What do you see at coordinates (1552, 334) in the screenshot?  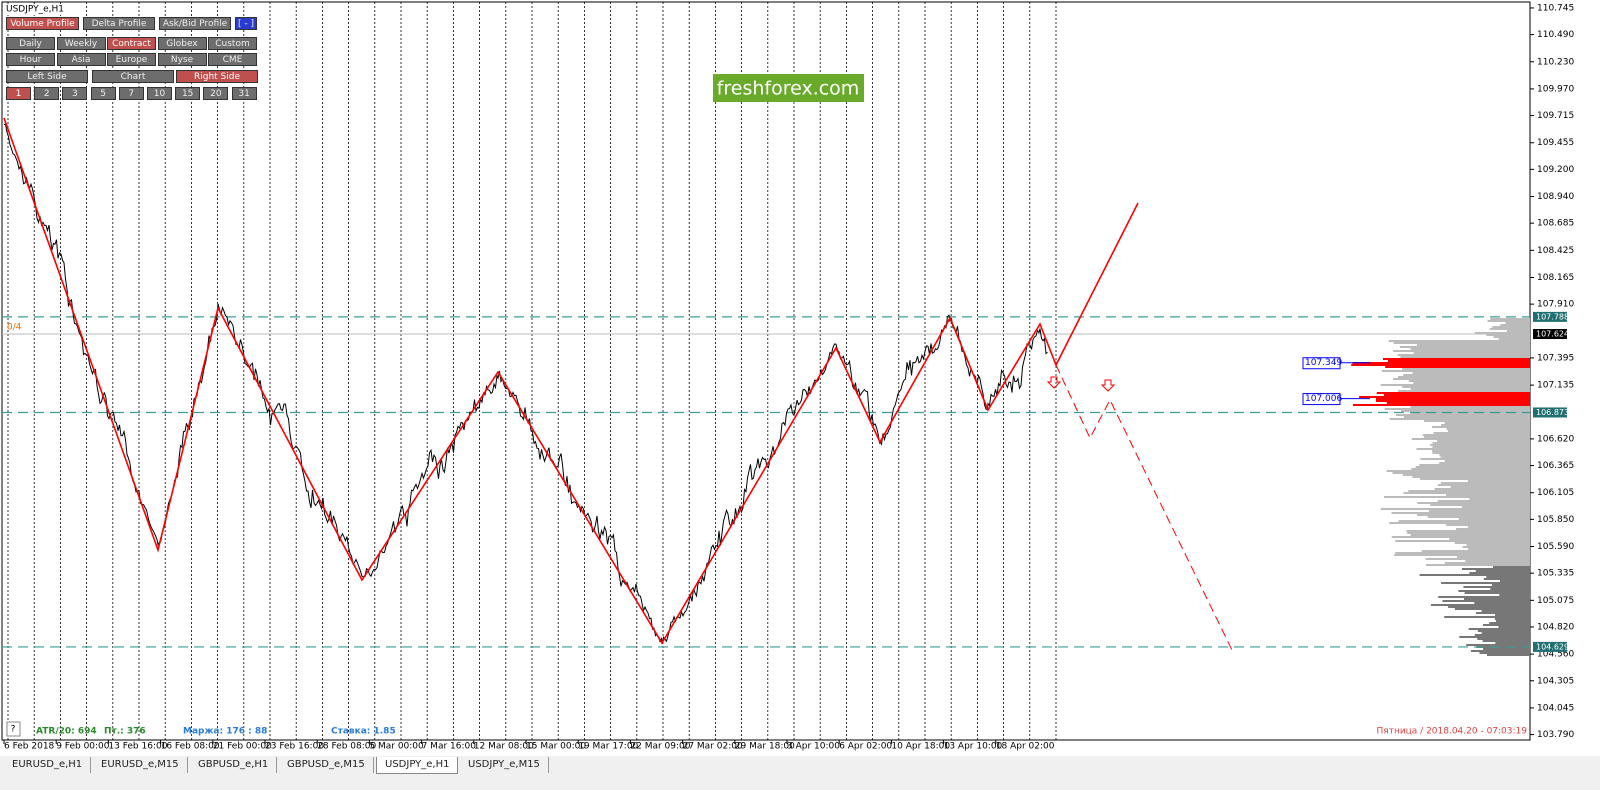 I see `current-price: 107.624` at bounding box center [1552, 334].